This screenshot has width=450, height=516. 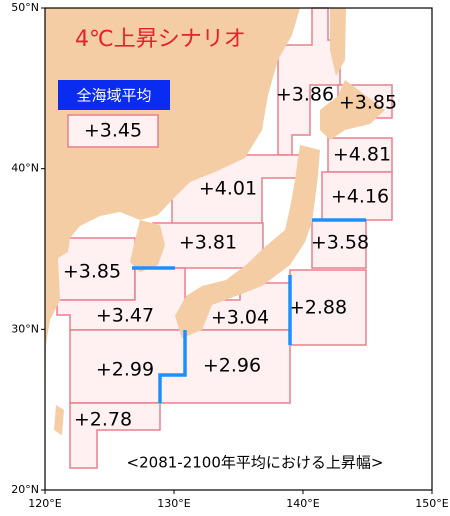 I want to click on taiwan, so click(x=59, y=420).